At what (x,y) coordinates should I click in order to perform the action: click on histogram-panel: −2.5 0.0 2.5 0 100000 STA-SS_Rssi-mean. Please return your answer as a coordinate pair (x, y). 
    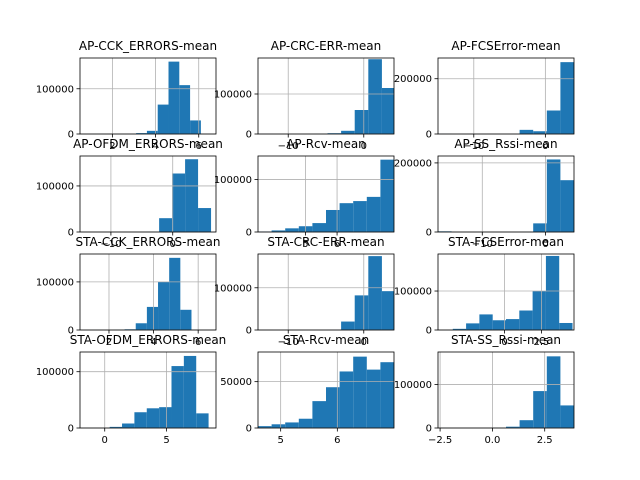
    Looking at the image, I should click on (484, 389).